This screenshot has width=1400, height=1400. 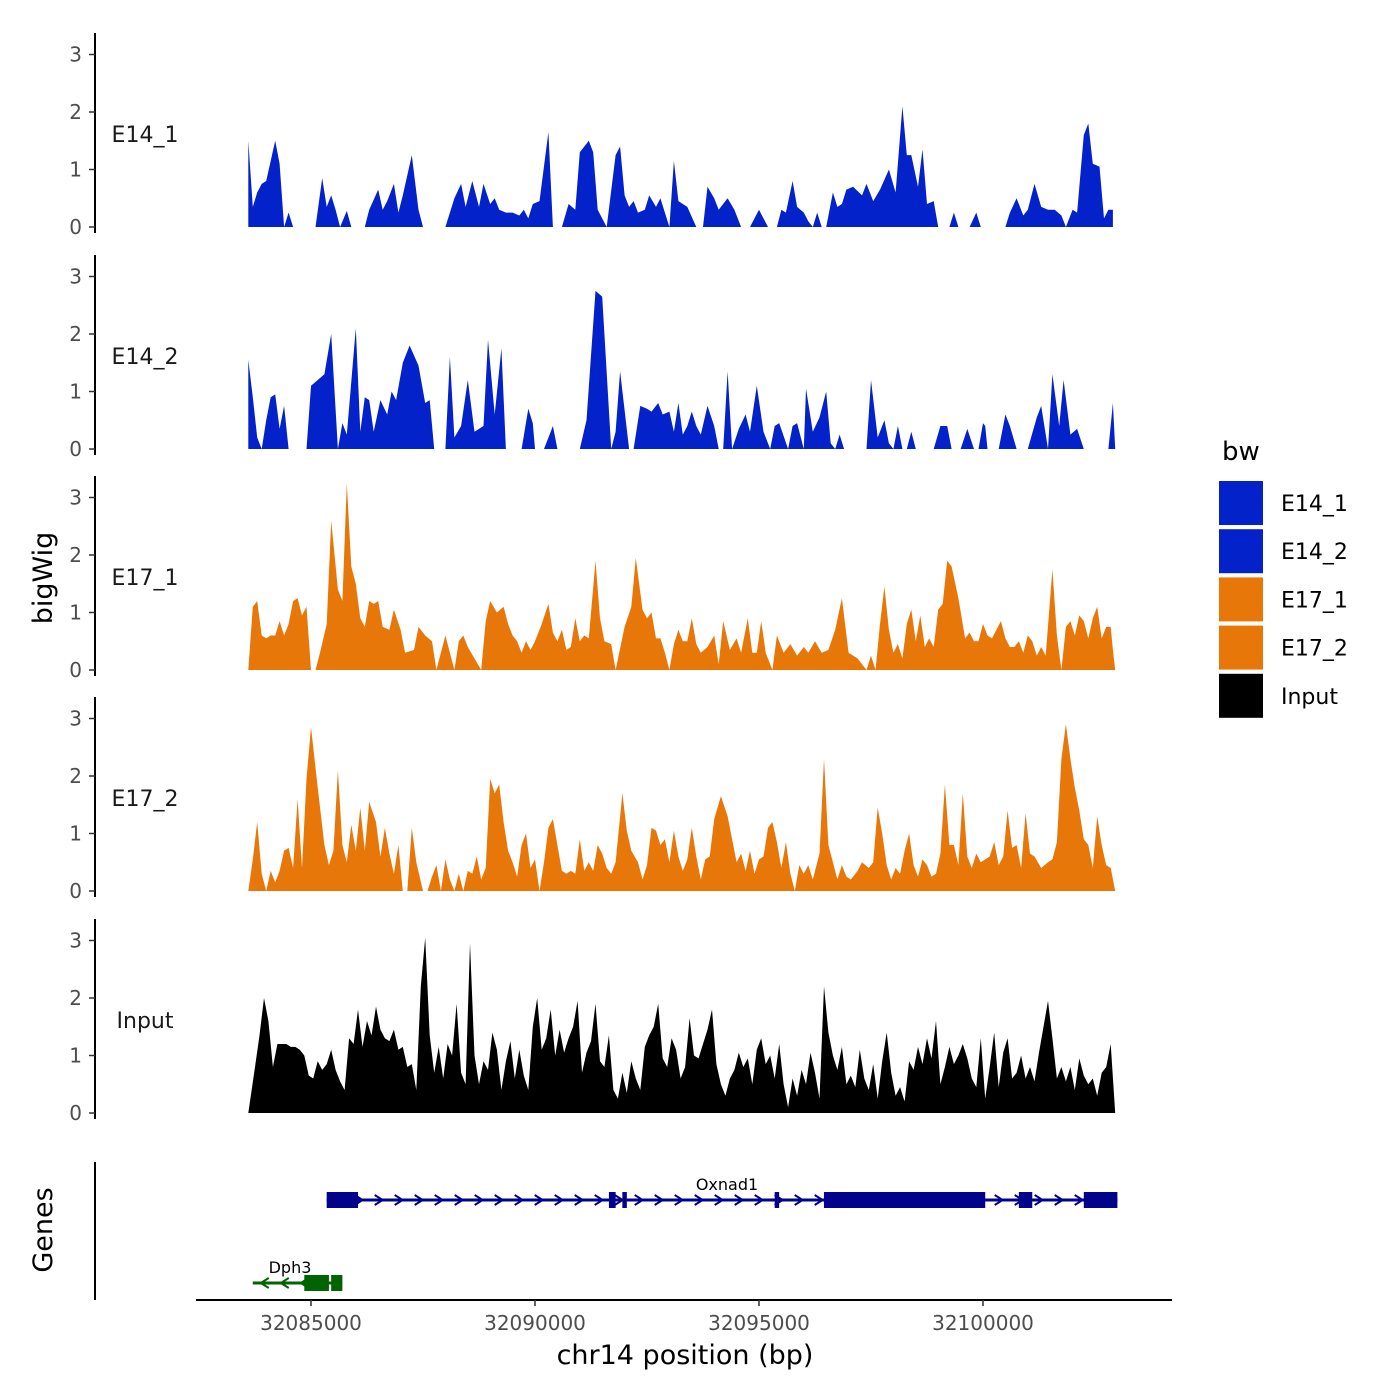 What do you see at coordinates (290, 1267) in the screenshot?
I see `gene-label: Dph3` at bounding box center [290, 1267].